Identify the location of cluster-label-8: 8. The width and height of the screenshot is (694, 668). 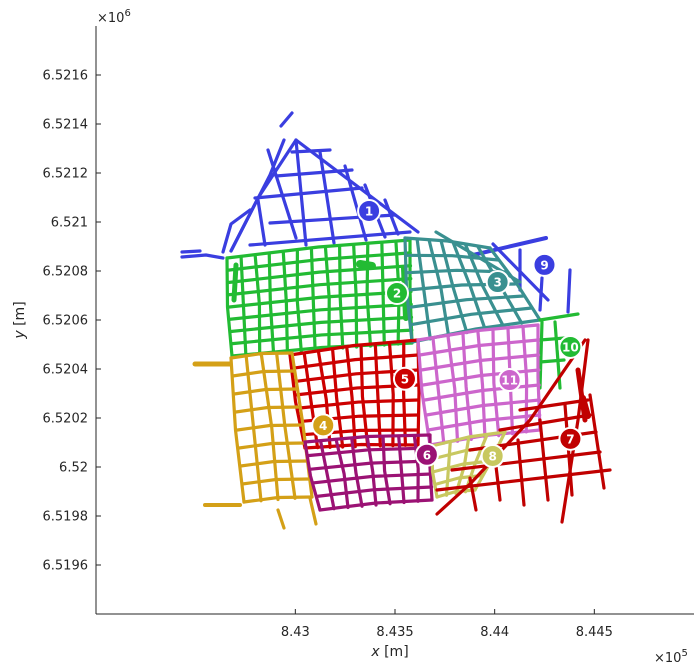
(492, 455).